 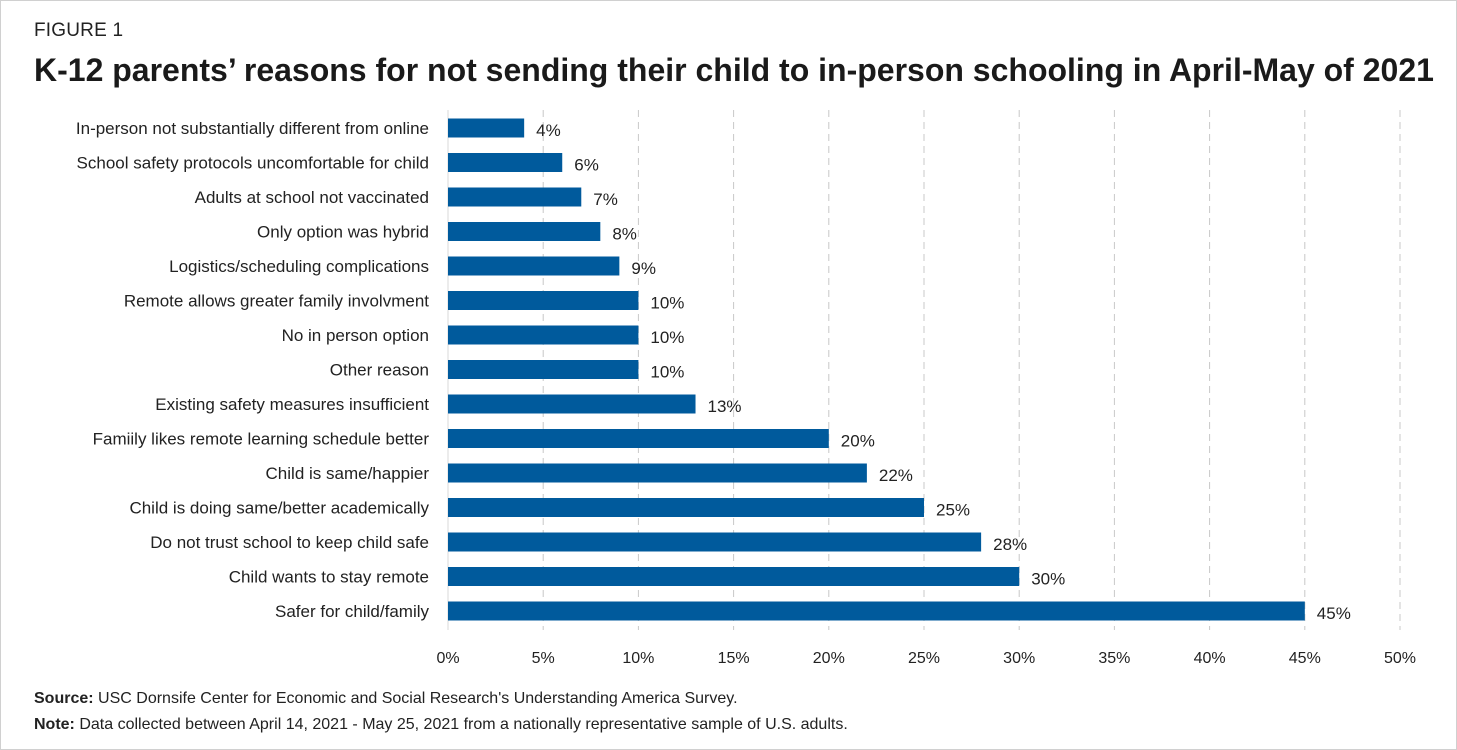 I want to click on data-label: 20%, so click(x=858, y=441).